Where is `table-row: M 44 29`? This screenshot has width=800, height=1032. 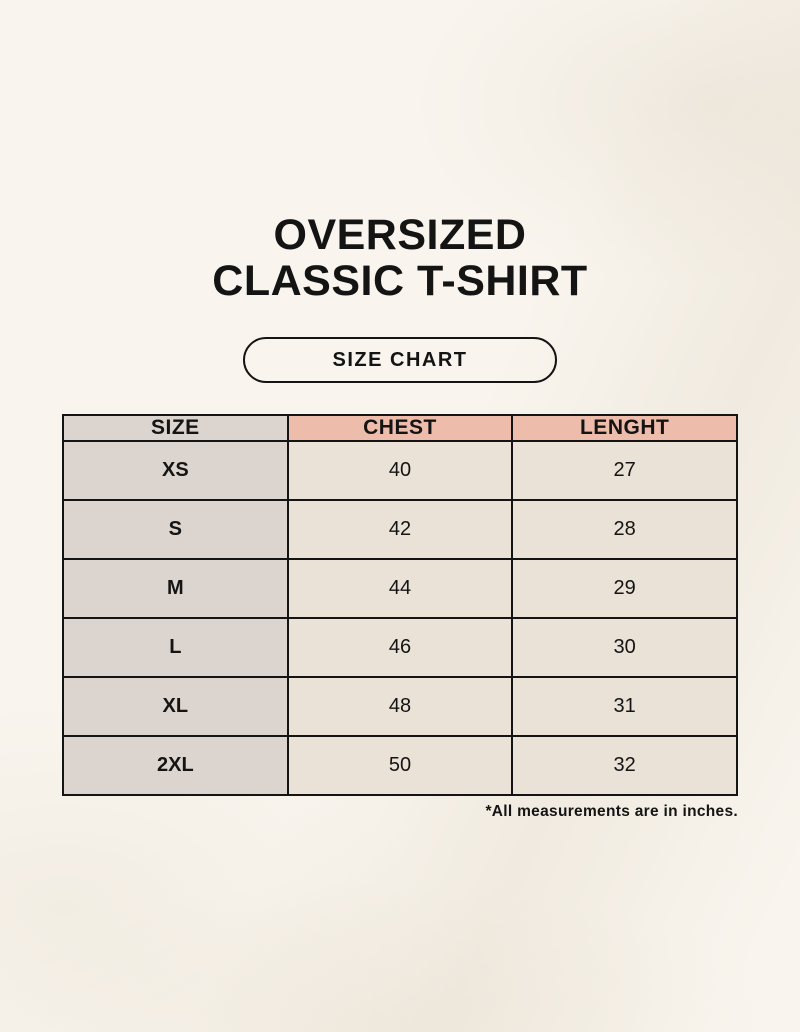
table-row: M 44 29 is located at coordinates (400, 589).